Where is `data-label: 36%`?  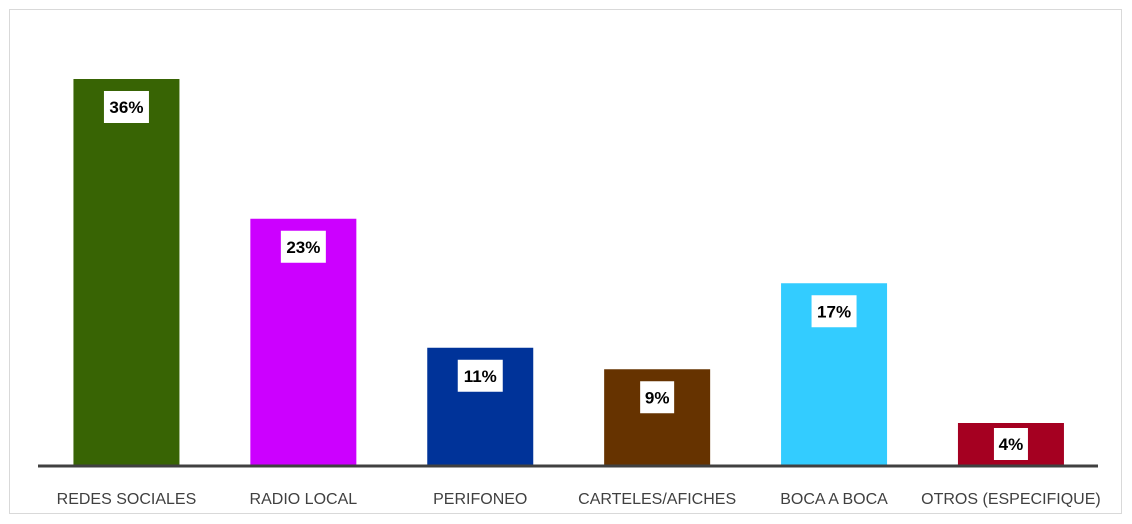 data-label: 36% is located at coordinates (126, 107).